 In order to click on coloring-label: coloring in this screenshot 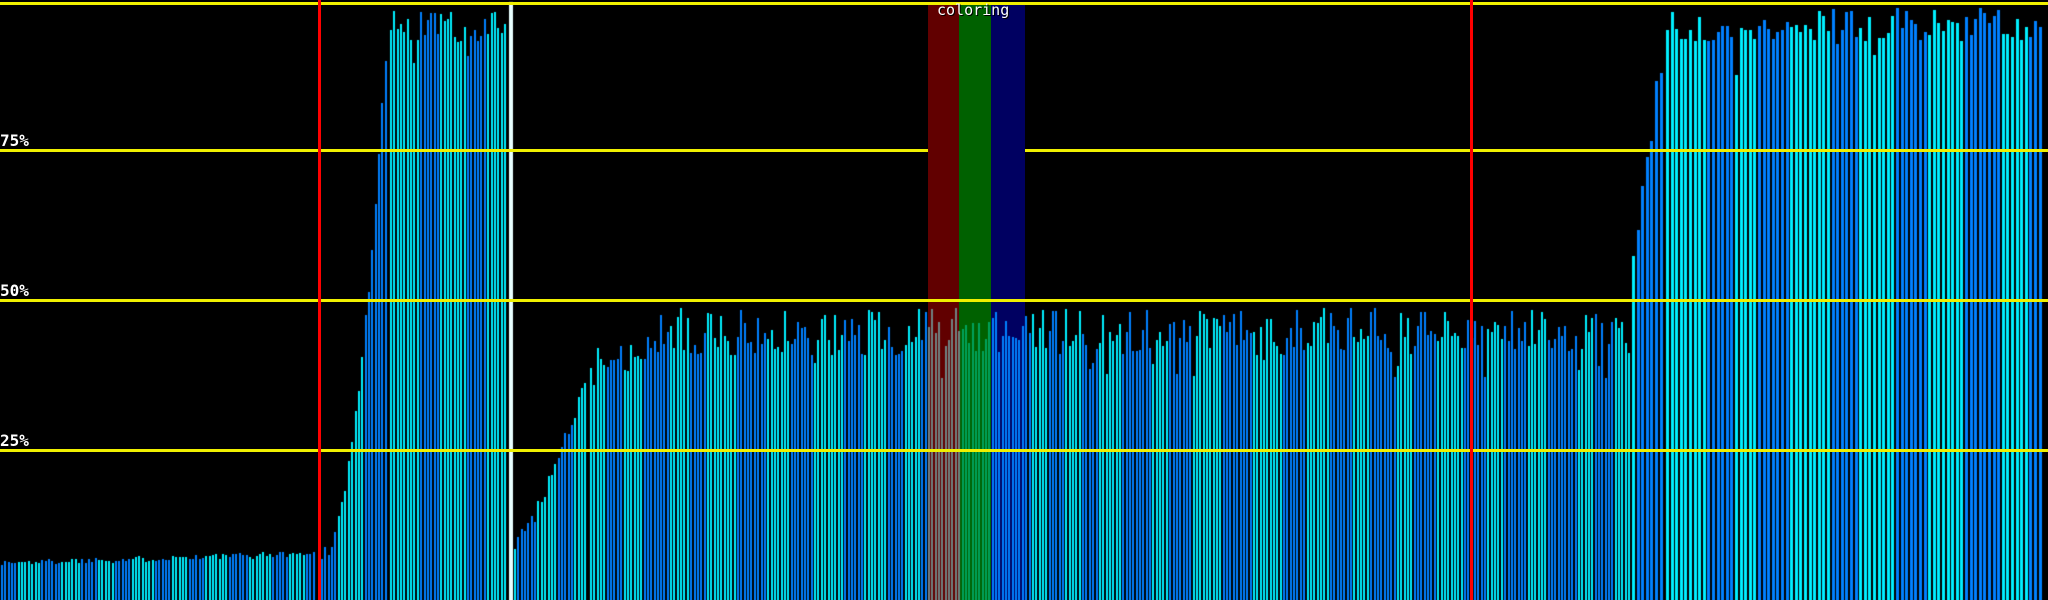, I will do `click(973, 10)`.